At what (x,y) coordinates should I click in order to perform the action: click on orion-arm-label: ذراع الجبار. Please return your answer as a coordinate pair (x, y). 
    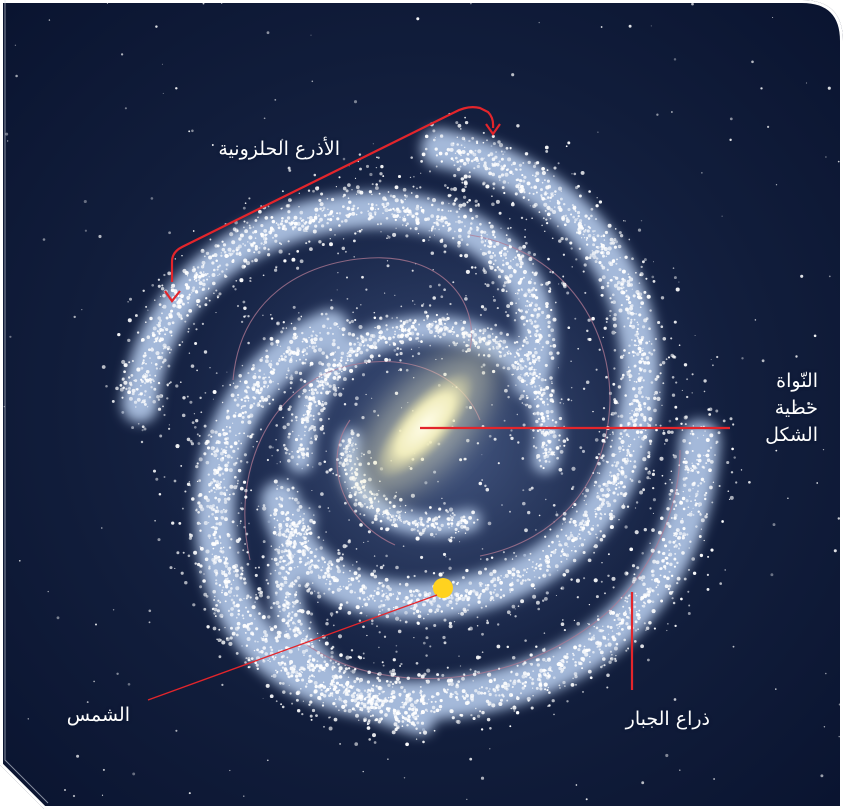
    Looking at the image, I should click on (667, 719).